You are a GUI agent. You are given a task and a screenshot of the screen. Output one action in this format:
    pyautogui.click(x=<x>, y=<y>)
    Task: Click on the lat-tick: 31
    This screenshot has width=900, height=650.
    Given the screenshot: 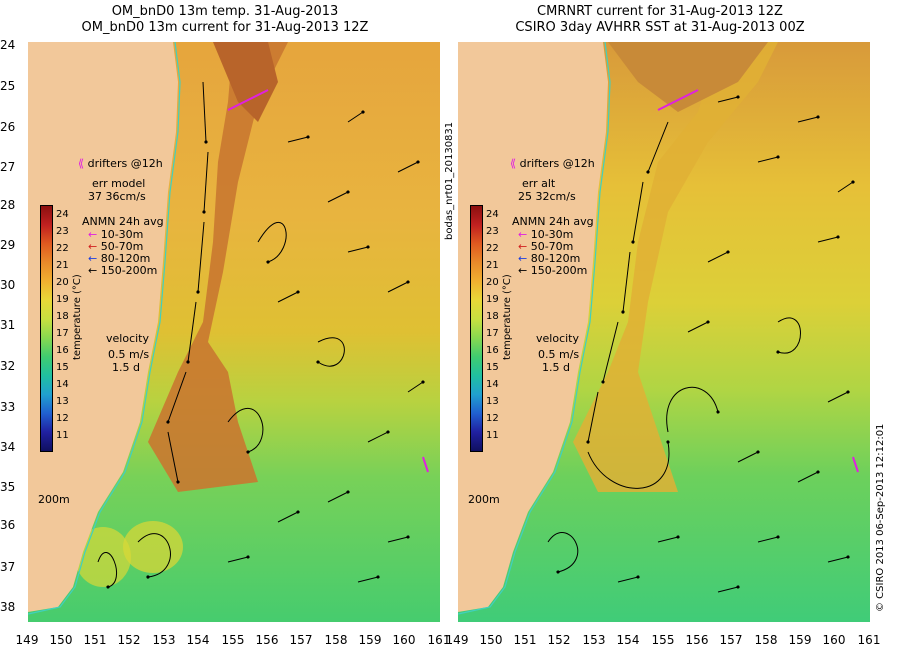 What is the action you would take?
    pyautogui.click(x=8, y=325)
    